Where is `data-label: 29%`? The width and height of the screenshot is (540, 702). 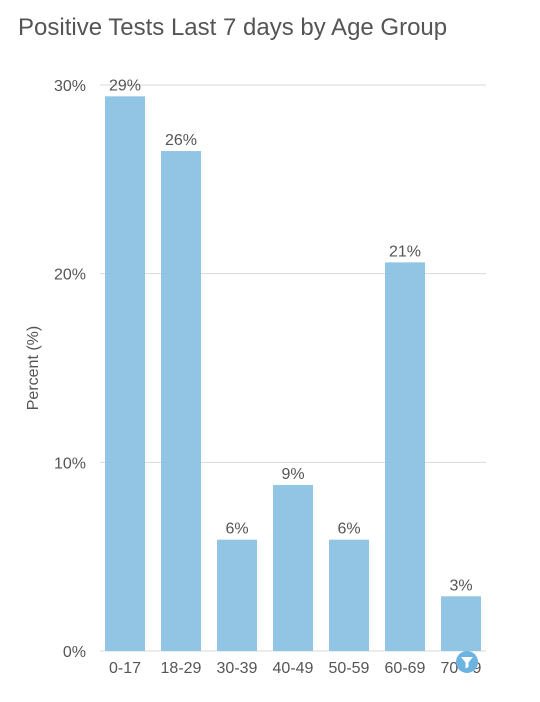 data-label: 29% is located at coordinates (125, 85).